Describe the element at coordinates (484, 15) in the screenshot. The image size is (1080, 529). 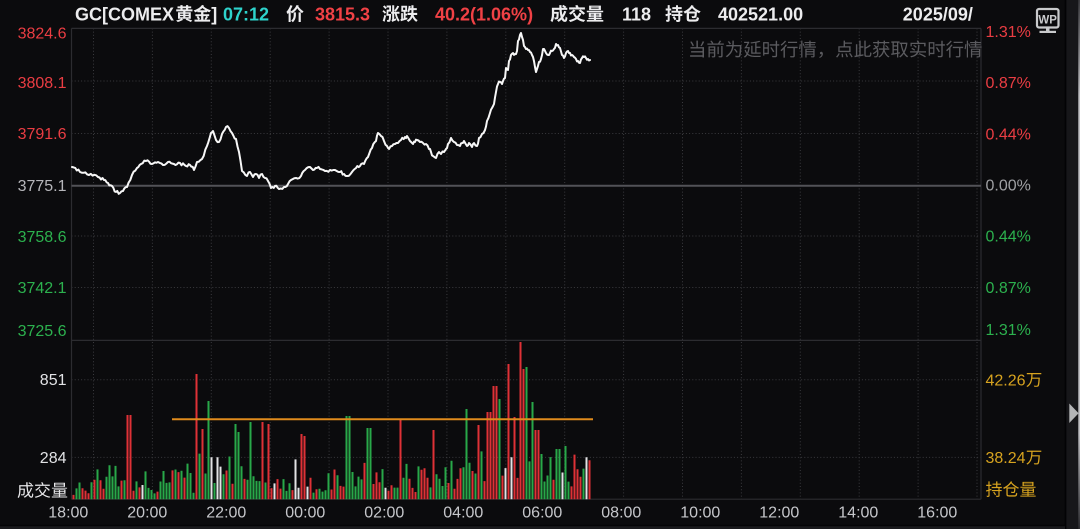
I see `svg-text: 40.2(1.06%)` at that location.